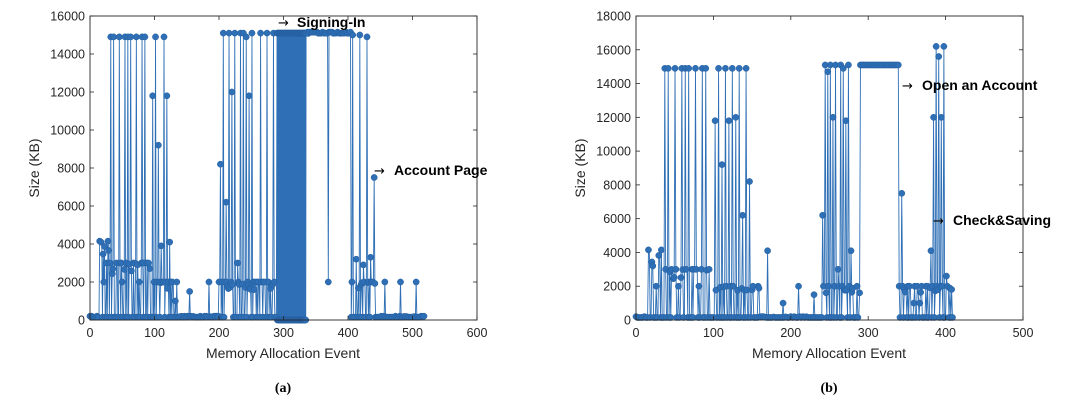 The image size is (1080, 414). What do you see at coordinates (67, 17) in the screenshot?
I see `chart-a-y-tick-label: 16000` at bounding box center [67, 17].